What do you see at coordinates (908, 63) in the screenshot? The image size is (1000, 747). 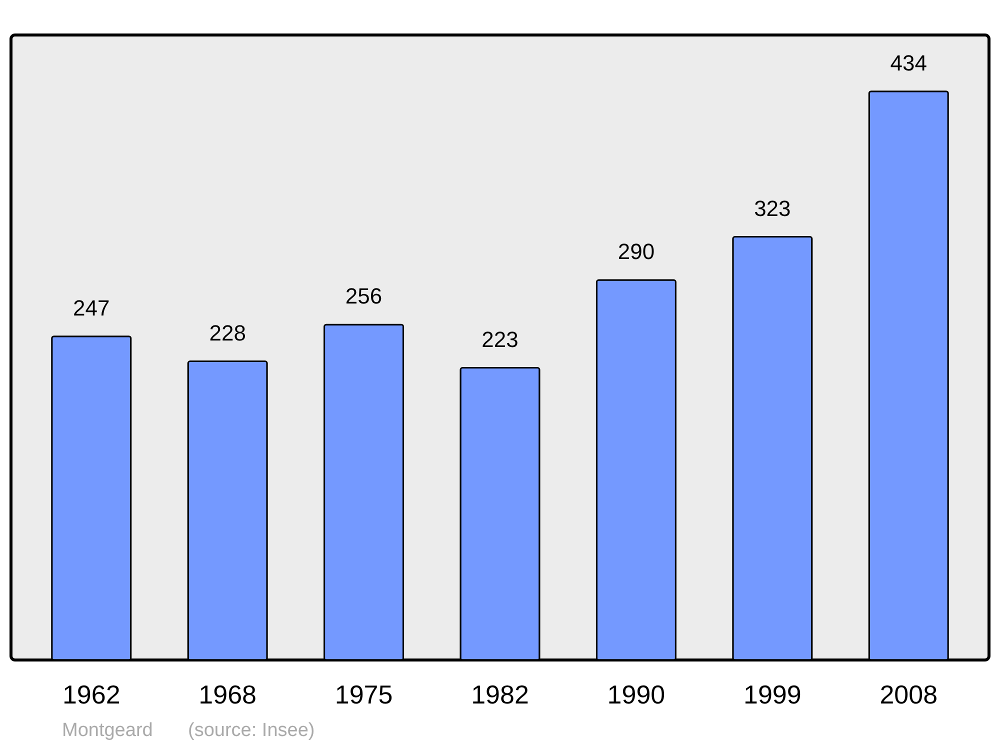 I see `data-label: 434` at bounding box center [908, 63].